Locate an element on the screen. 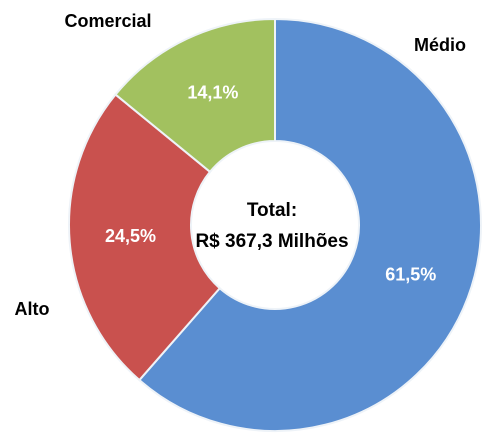 The image size is (485, 435). value-label: 24,5% is located at coordinates (130, 236).